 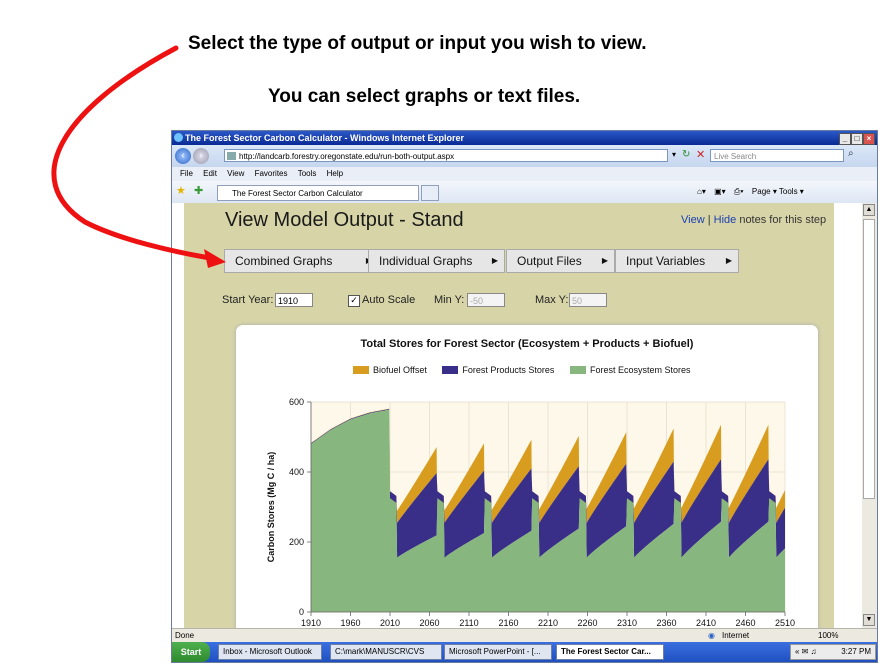 I want to click on notes-view-link: View, so click(x=693, y=220).